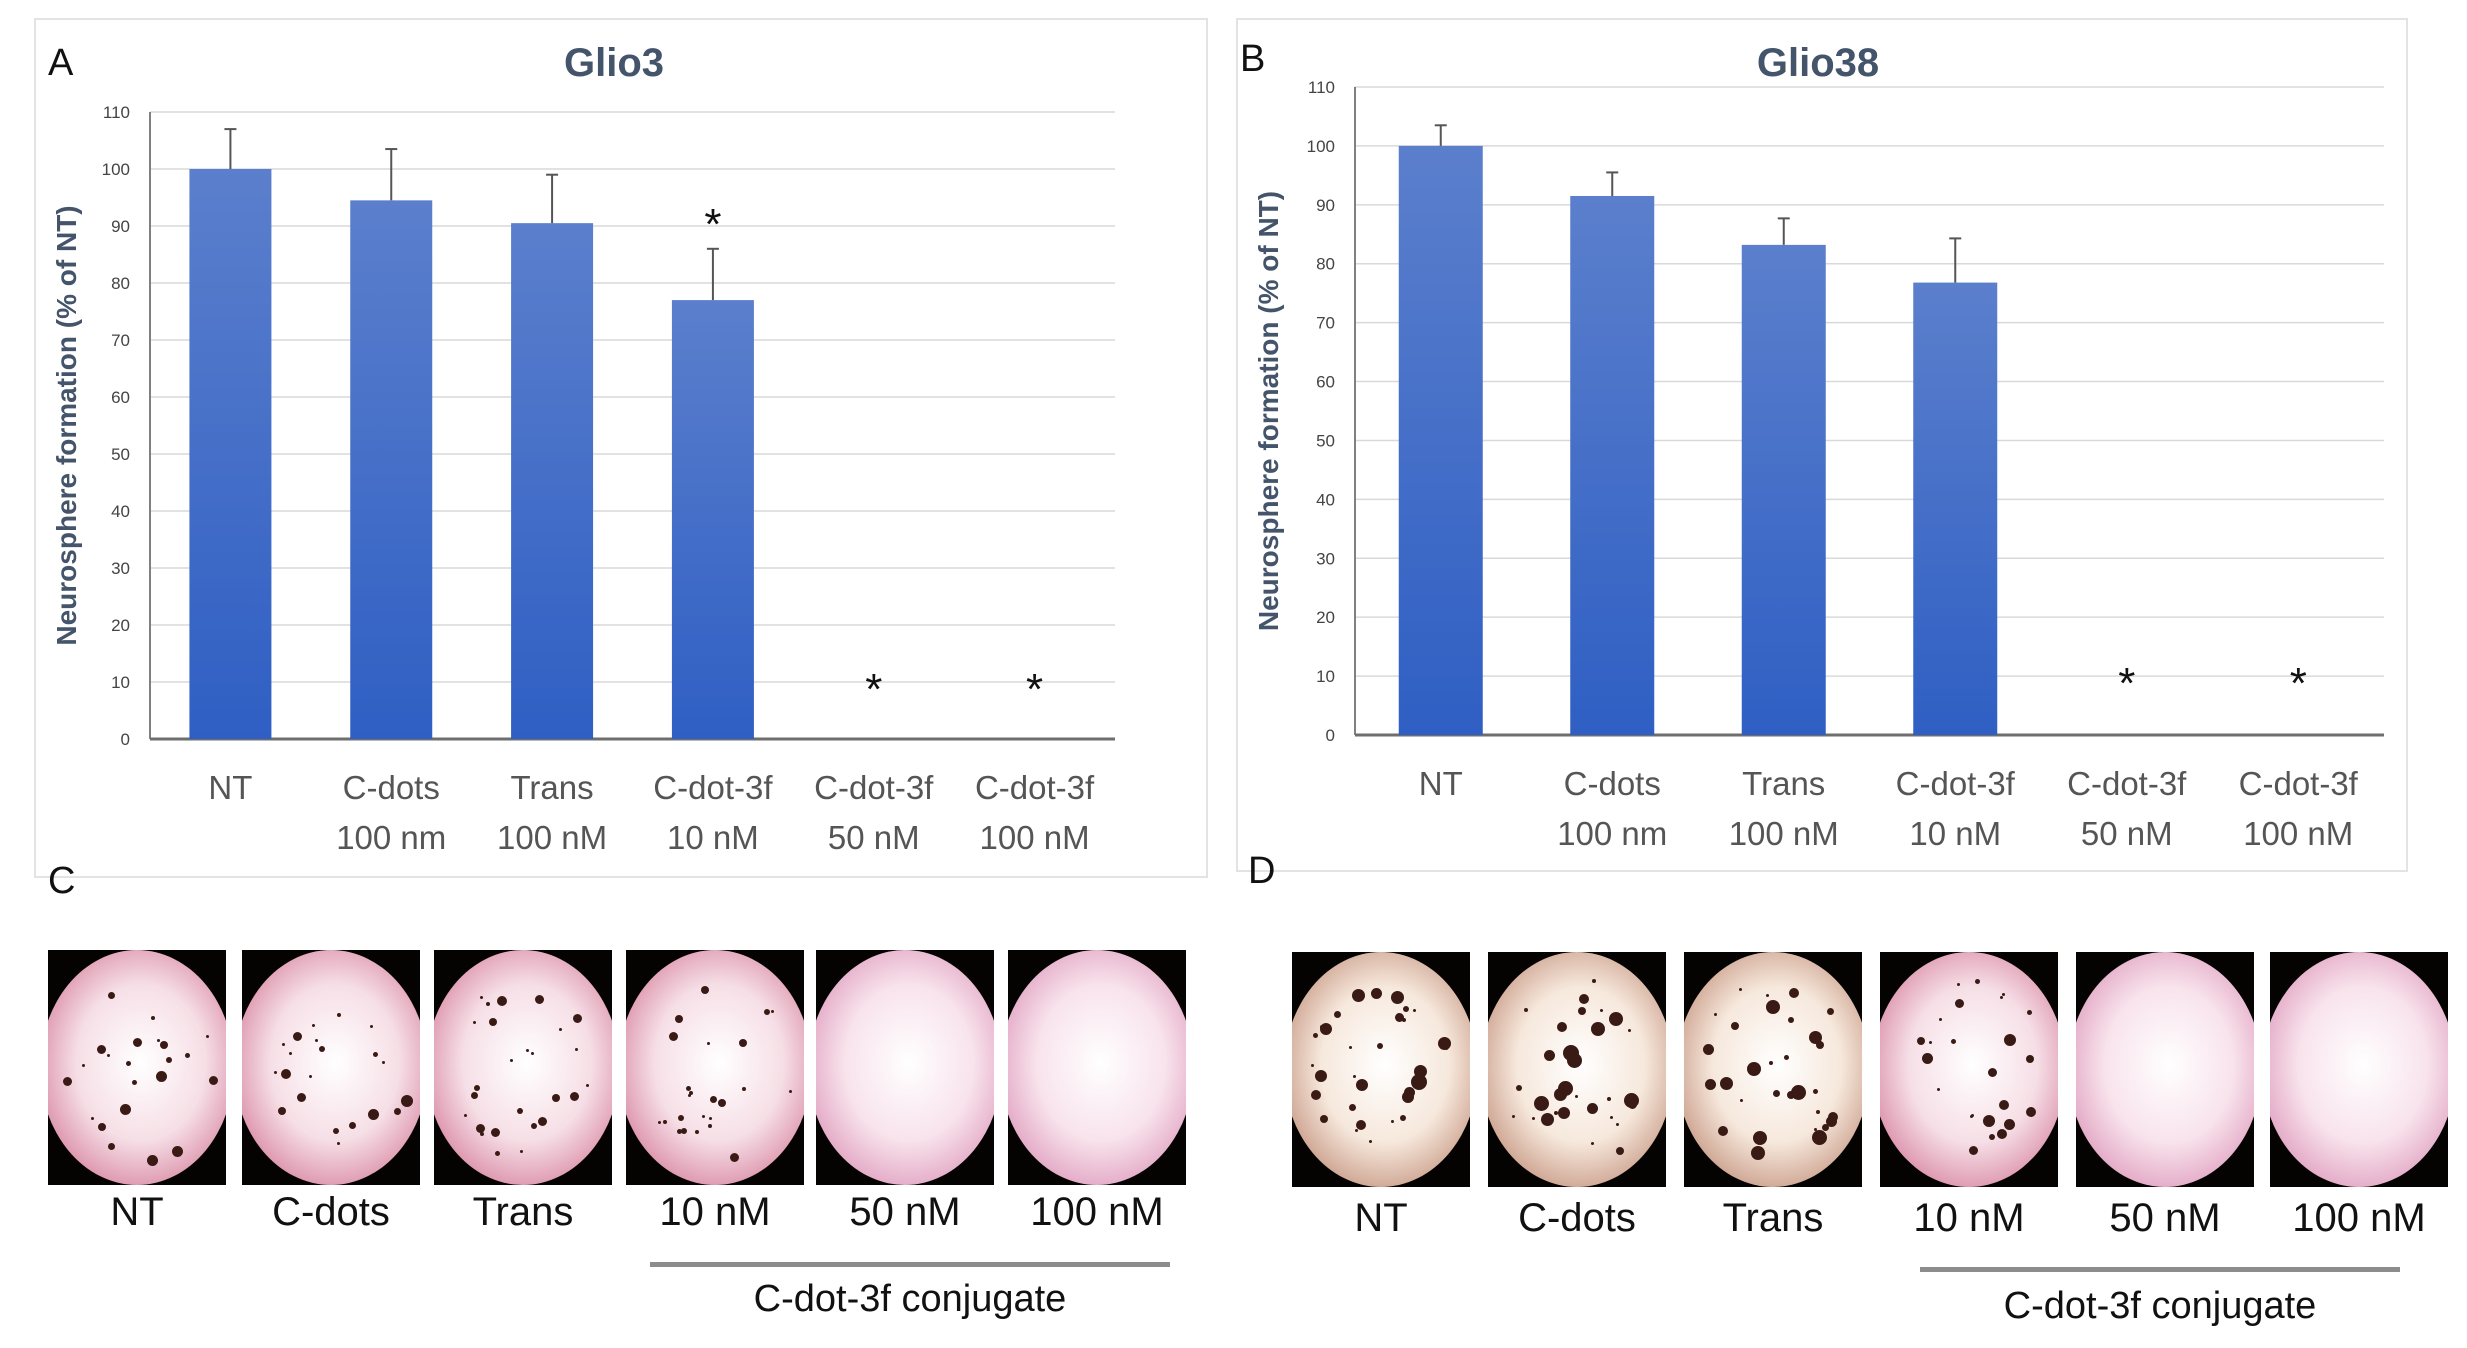  What do you see at coordinates (910, 1264) in the screenshot?
I see `conjugate-group-line` at bounding box center [910, 1264].